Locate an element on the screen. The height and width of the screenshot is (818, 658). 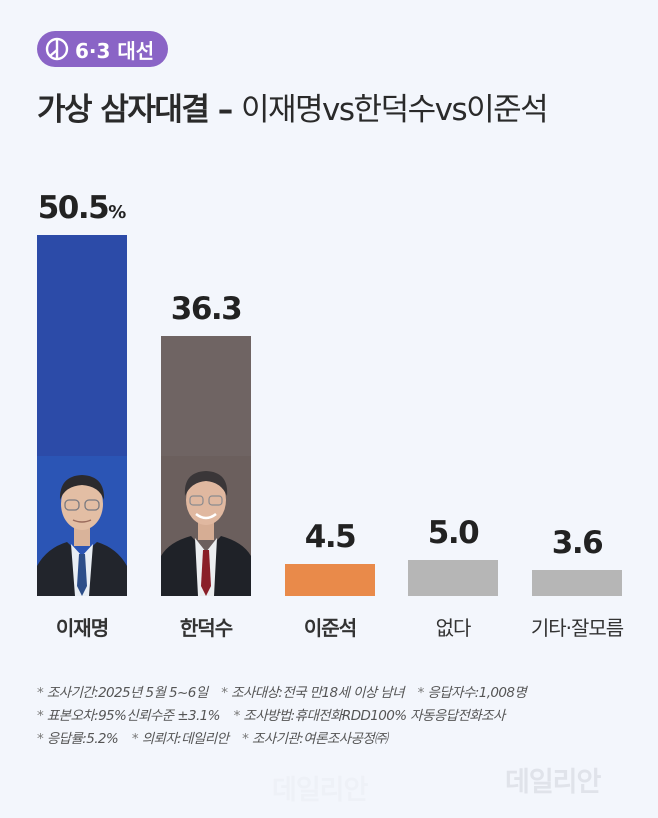
category-label: 없다 is located at coordinates (453, 628).